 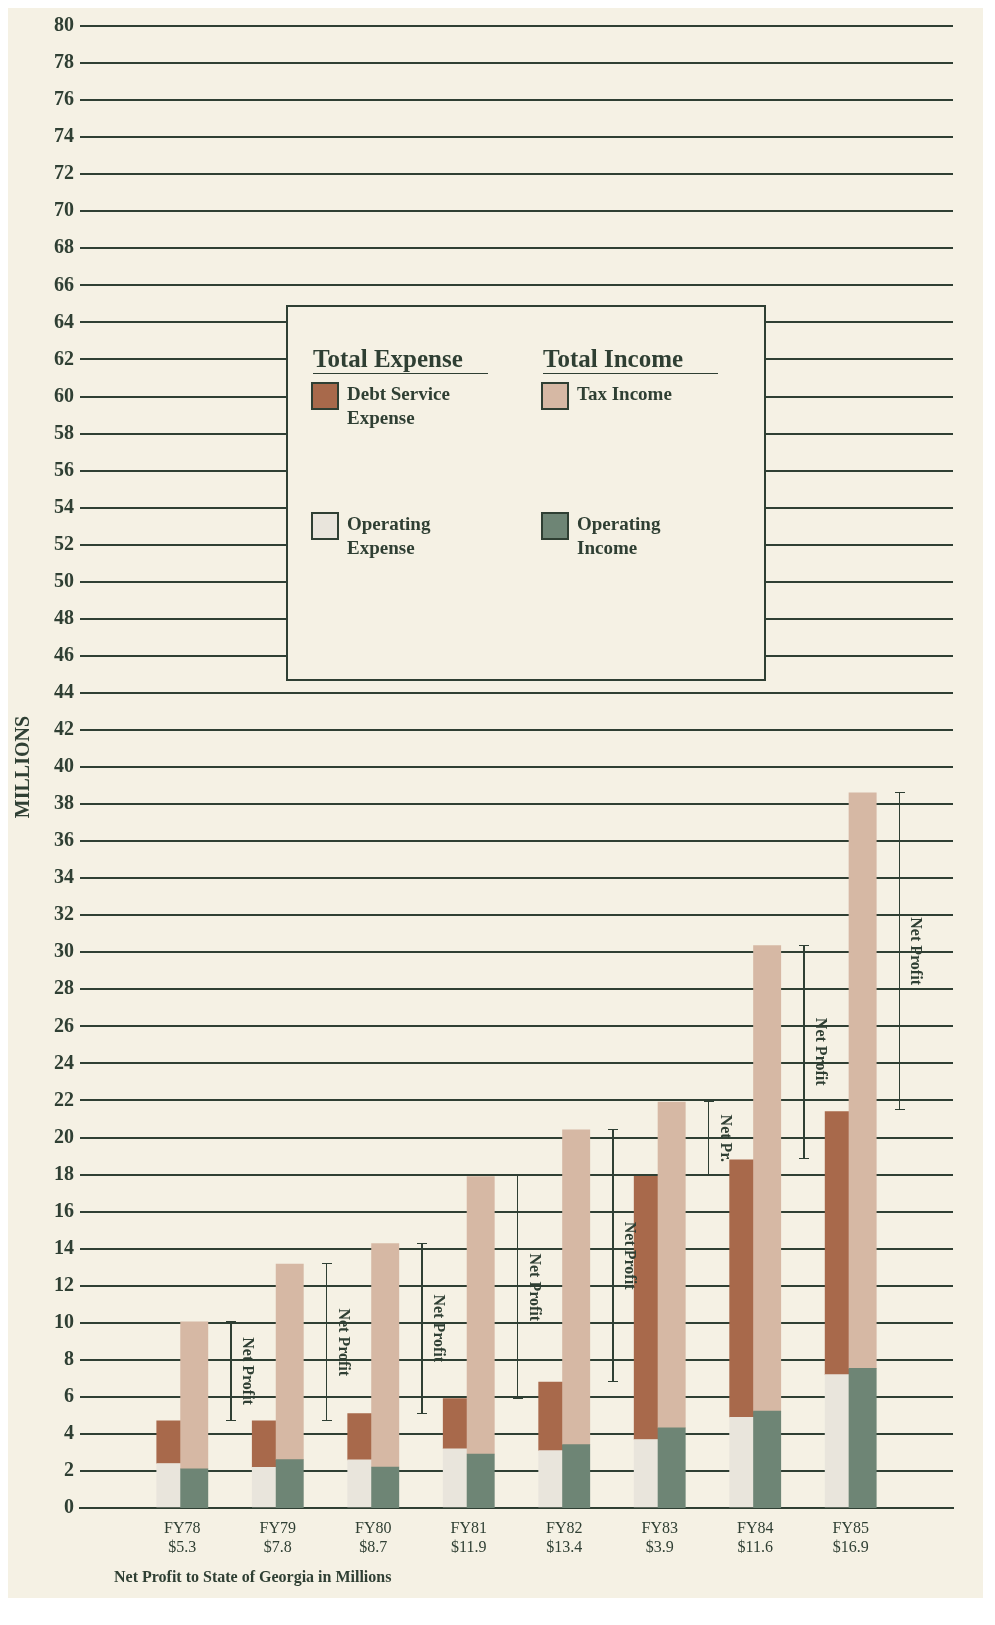 What do you see at coordinates (373, 1536) in the screenshot?
I see `x-tick-label: FY80 $8.7` at bounding box center [373, 1536].